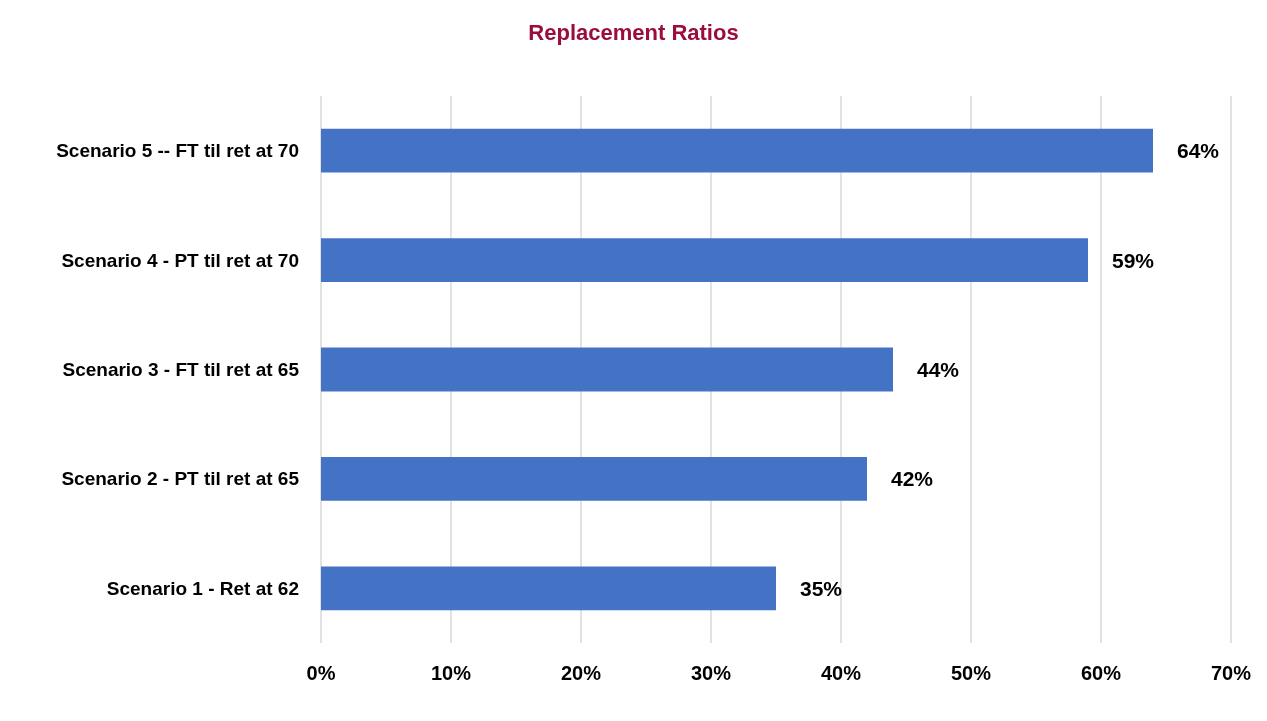 The image size is (1267, 721). Describe the element at coordinates (633, 32) in the screenshot. I see `chart-title: Replacement Ratios` at that location.